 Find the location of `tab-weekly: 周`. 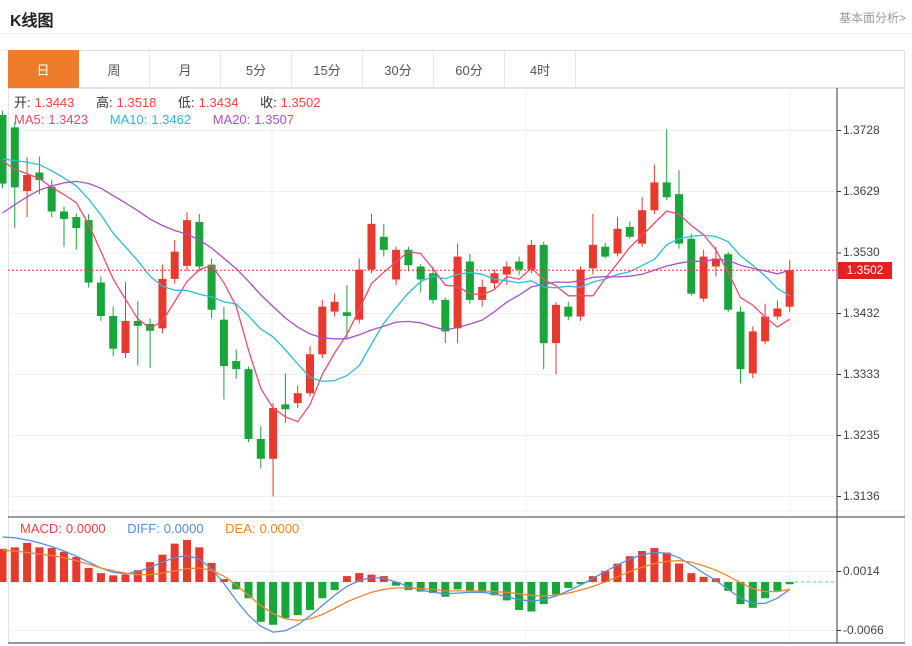

tab-weekly: 周 is located at coordinates (114, 69).